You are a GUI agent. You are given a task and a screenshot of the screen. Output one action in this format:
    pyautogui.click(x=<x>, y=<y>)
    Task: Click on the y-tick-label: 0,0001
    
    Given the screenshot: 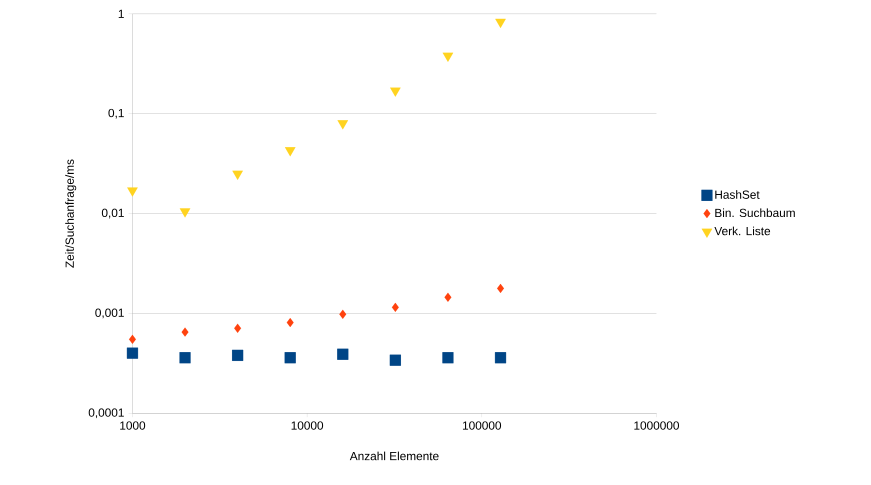 What is the action you would take?
    pyautogui.click(x=106, y=413)
    